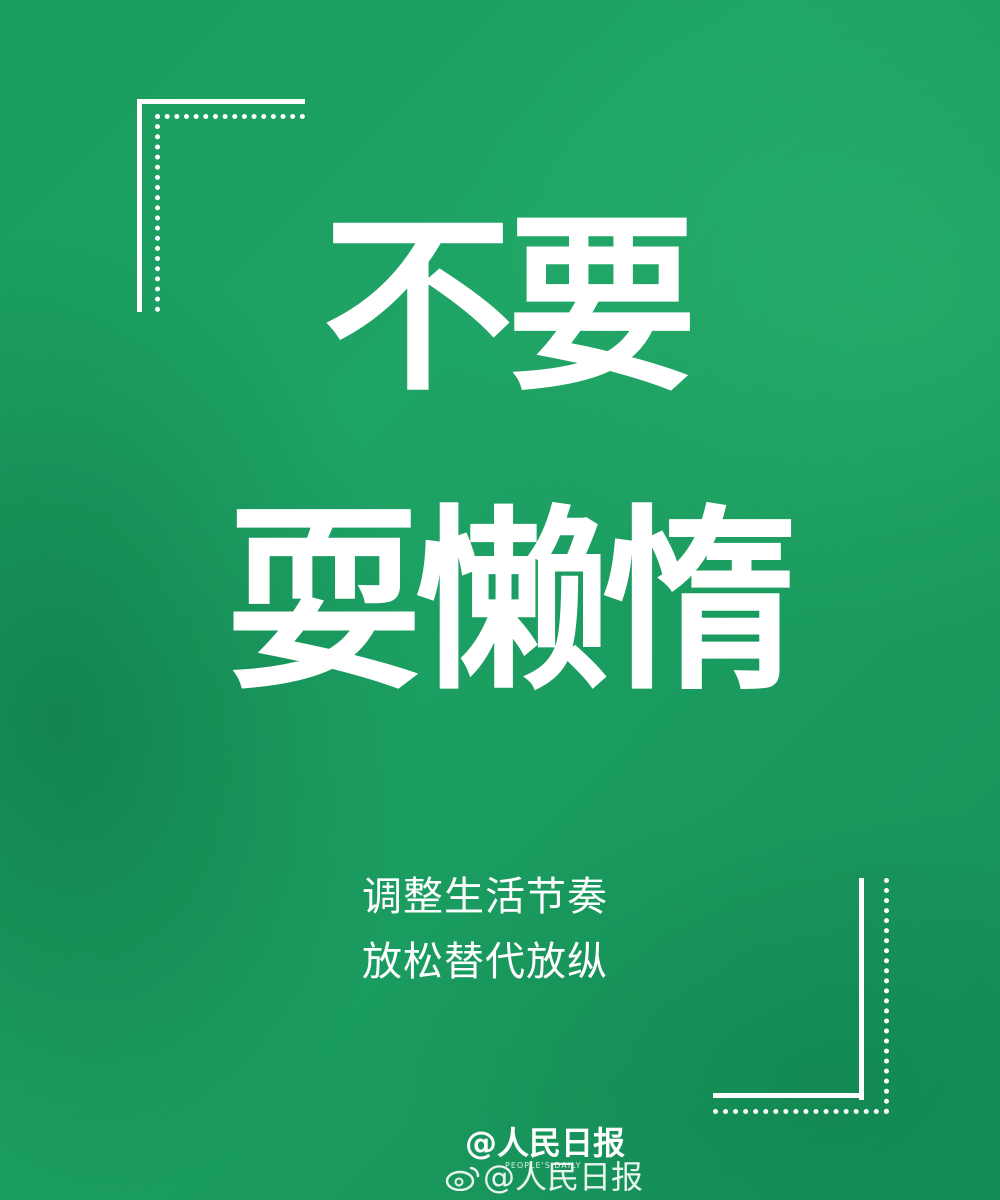  What do you see at coordinates (485, 962) in the screenshot?
I see `subtitle-line-2: 放松替代放纵` at bounding box center [485, 962].